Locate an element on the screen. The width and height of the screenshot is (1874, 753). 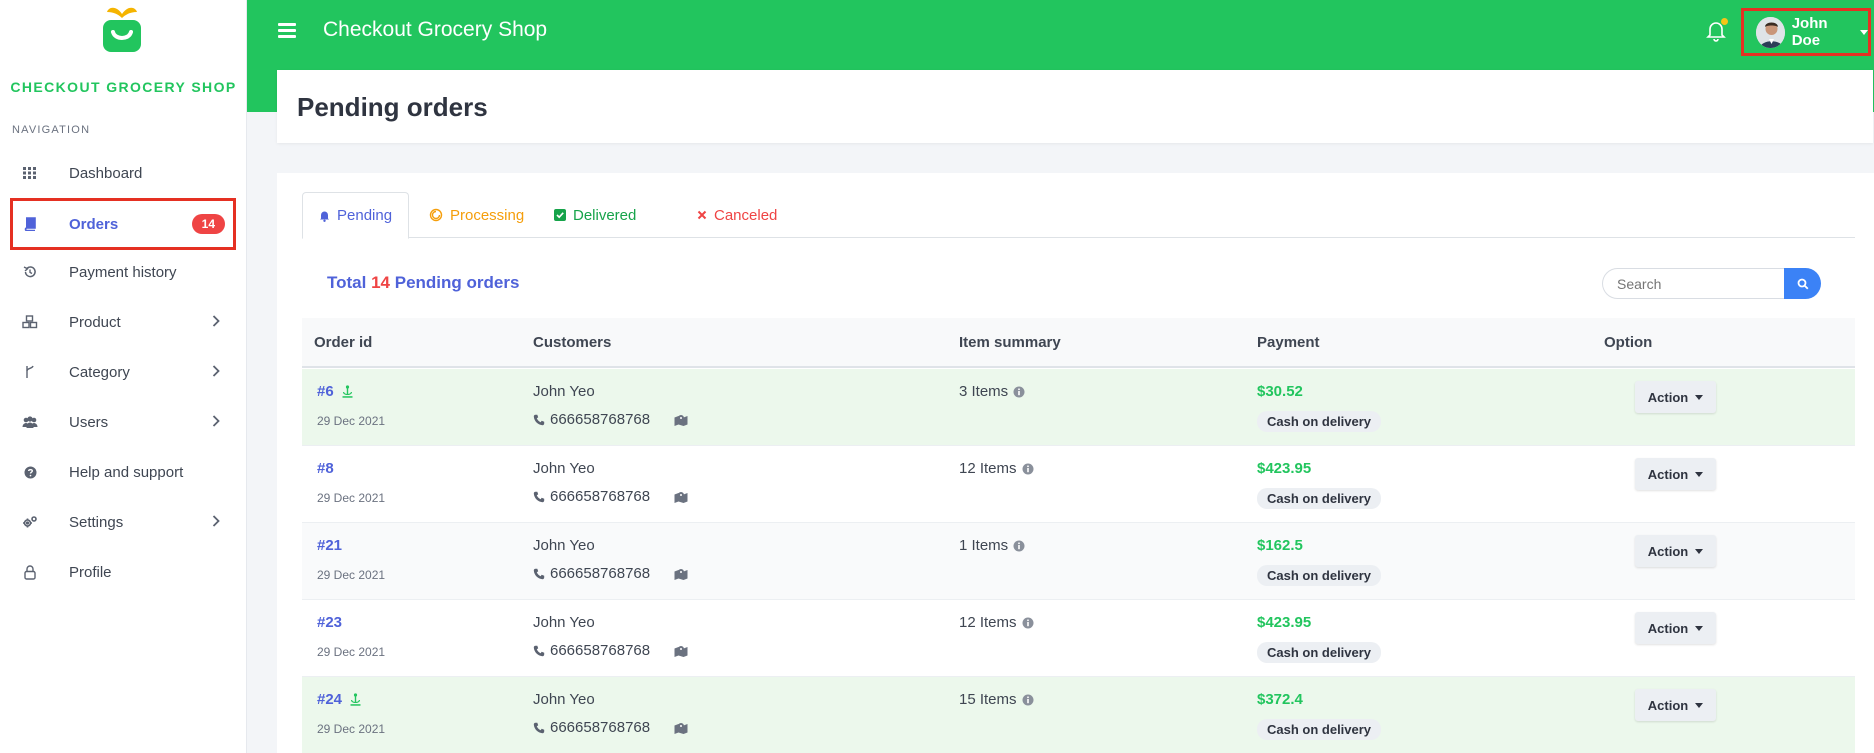
tab-canceled: Canceled is located at coordinates (737, 215).